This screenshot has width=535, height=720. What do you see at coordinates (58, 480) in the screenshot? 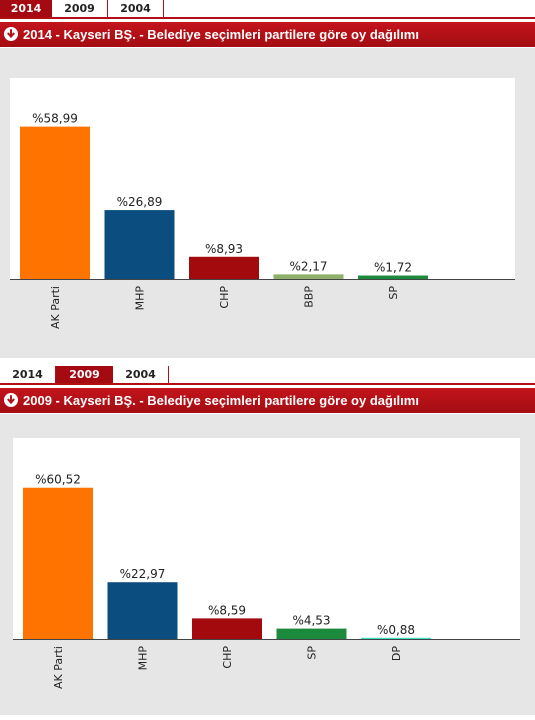
I see `data-label-ak-parti: %60,52` at bounding box center [58, 480].